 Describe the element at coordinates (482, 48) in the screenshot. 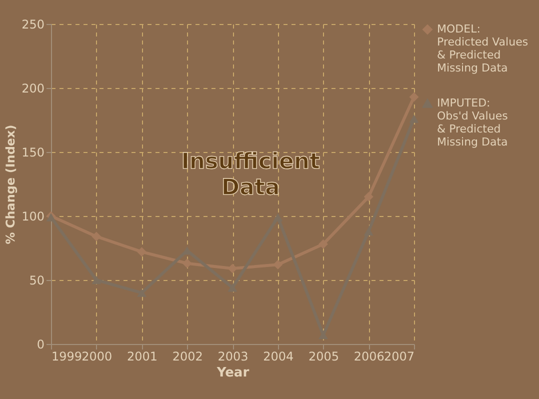

I see `legend-label: MODEL: Predicted Values & Predicted Missing Data` at that location.